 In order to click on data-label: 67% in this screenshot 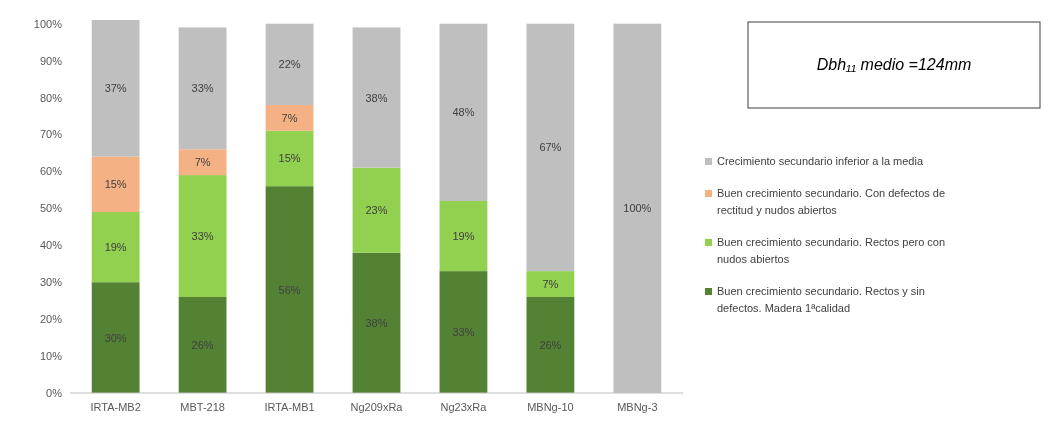, I will do `click(550, 147)`.